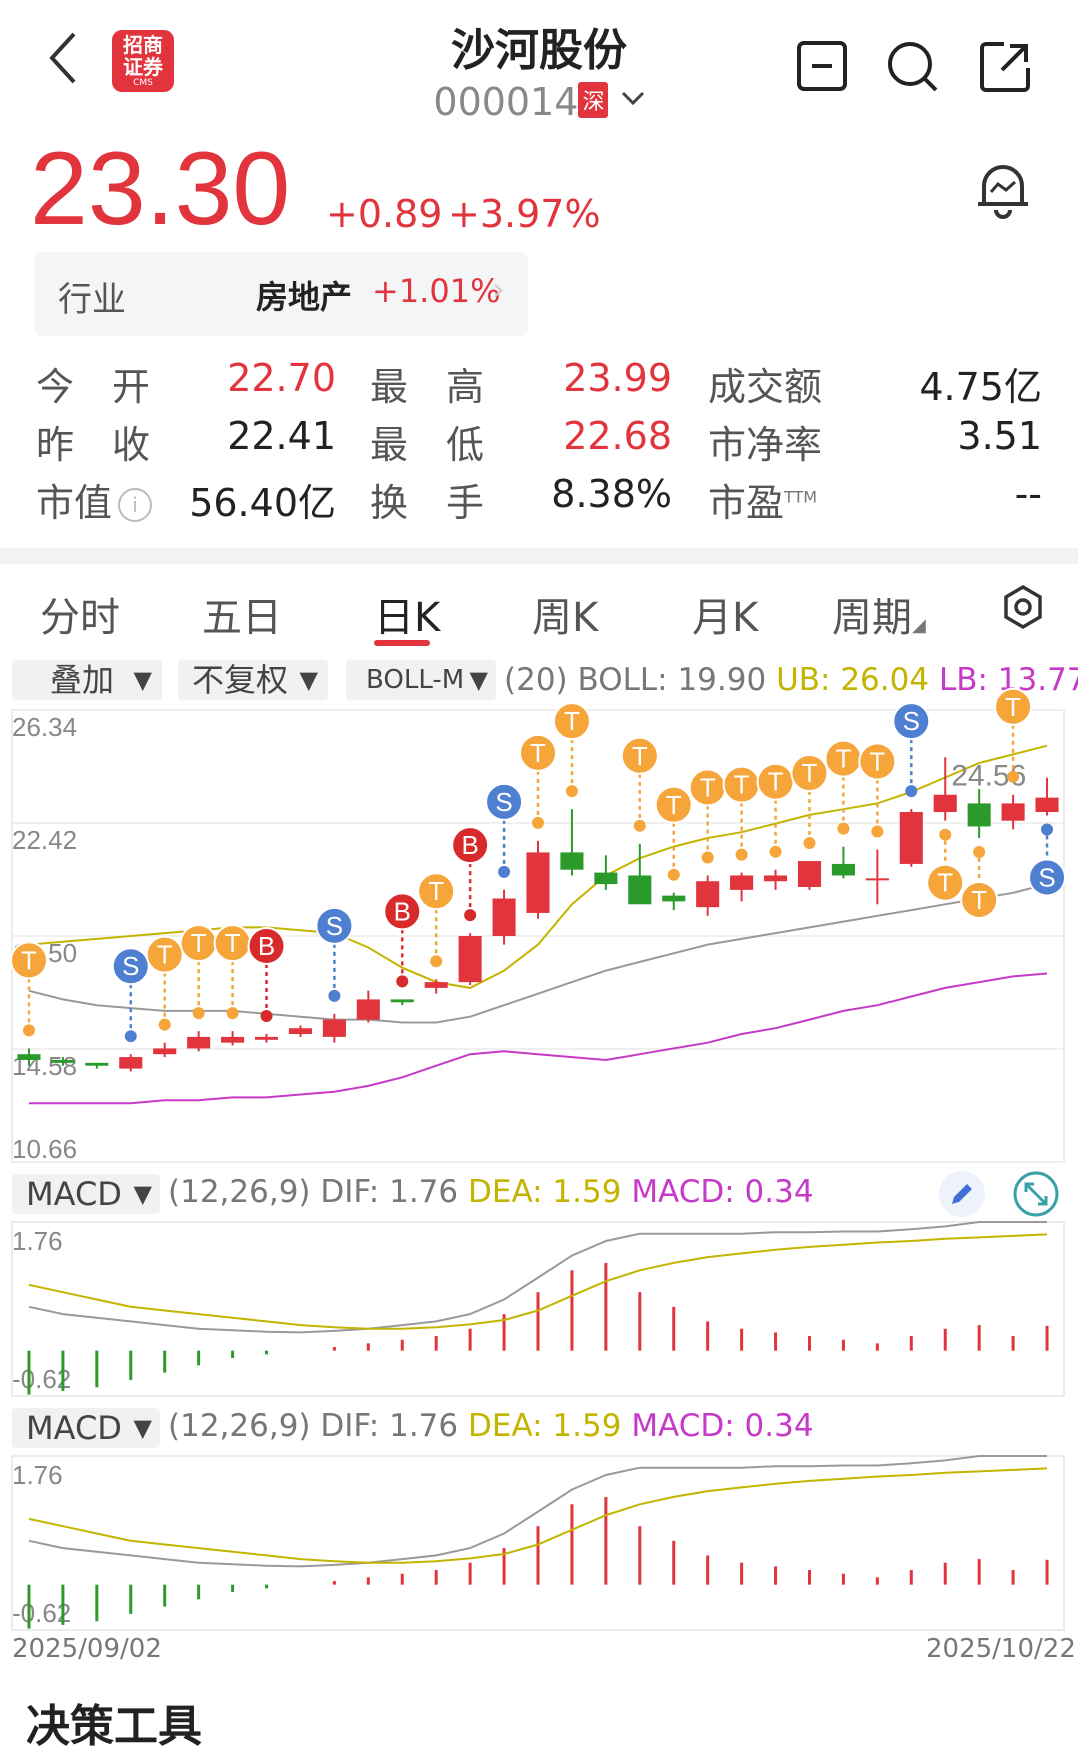 The width and height of the screenshot is (1078, 1754). What do you see at coordinates (539, 556) in the screenshot?
I see `divider` at bounding box center [539, 556].